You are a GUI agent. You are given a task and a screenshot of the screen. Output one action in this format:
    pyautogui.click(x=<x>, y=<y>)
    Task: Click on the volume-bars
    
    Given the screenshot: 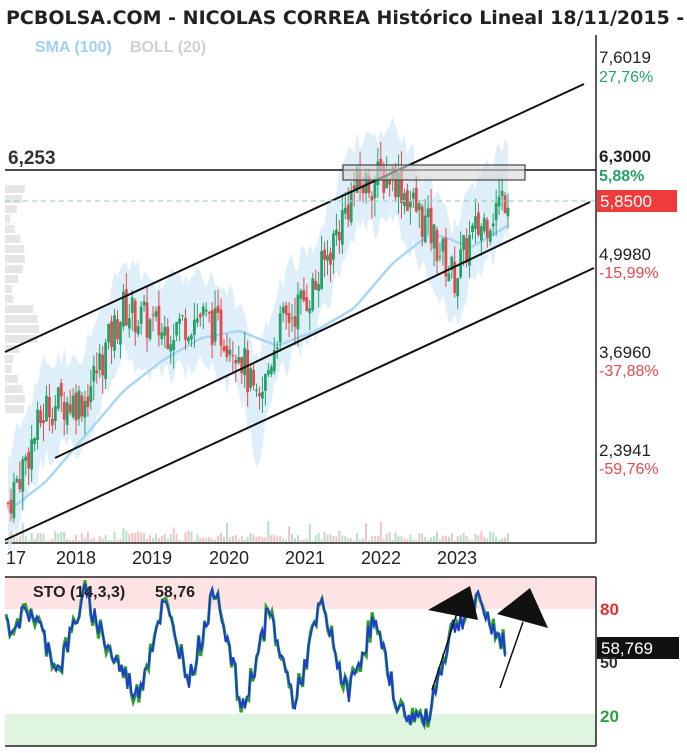 What is the action you would take?
    pyautogui.click(x=258, y=531)
    